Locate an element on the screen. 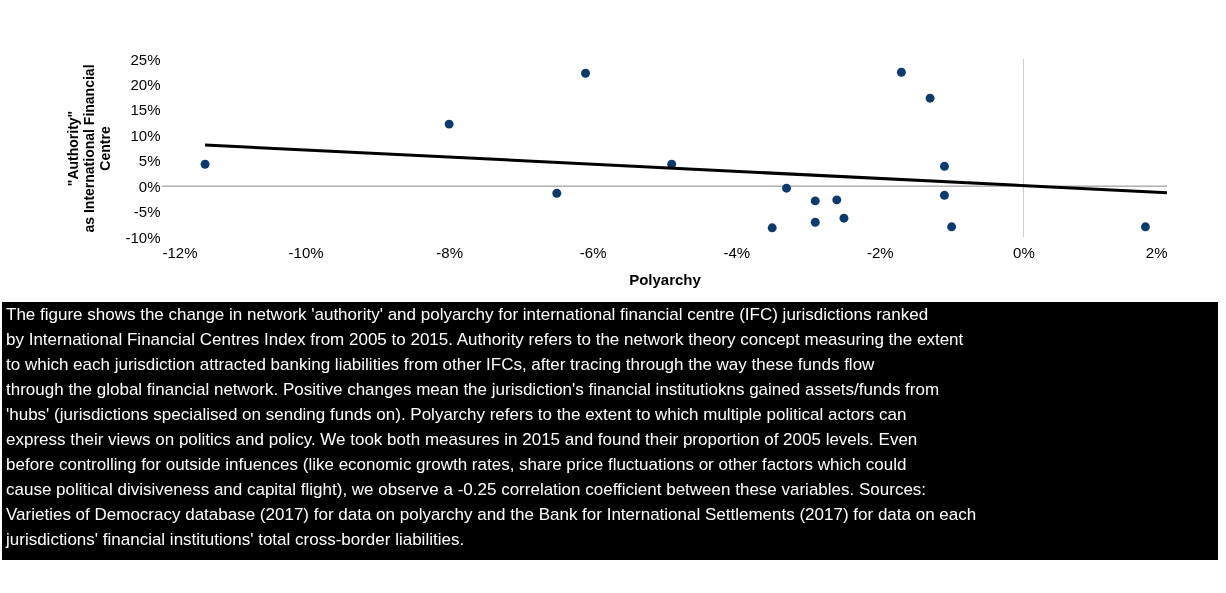 The height and width of the screenshot is (593, 1226). x-tick-label: 0% is located at coordinates (1024, 252).